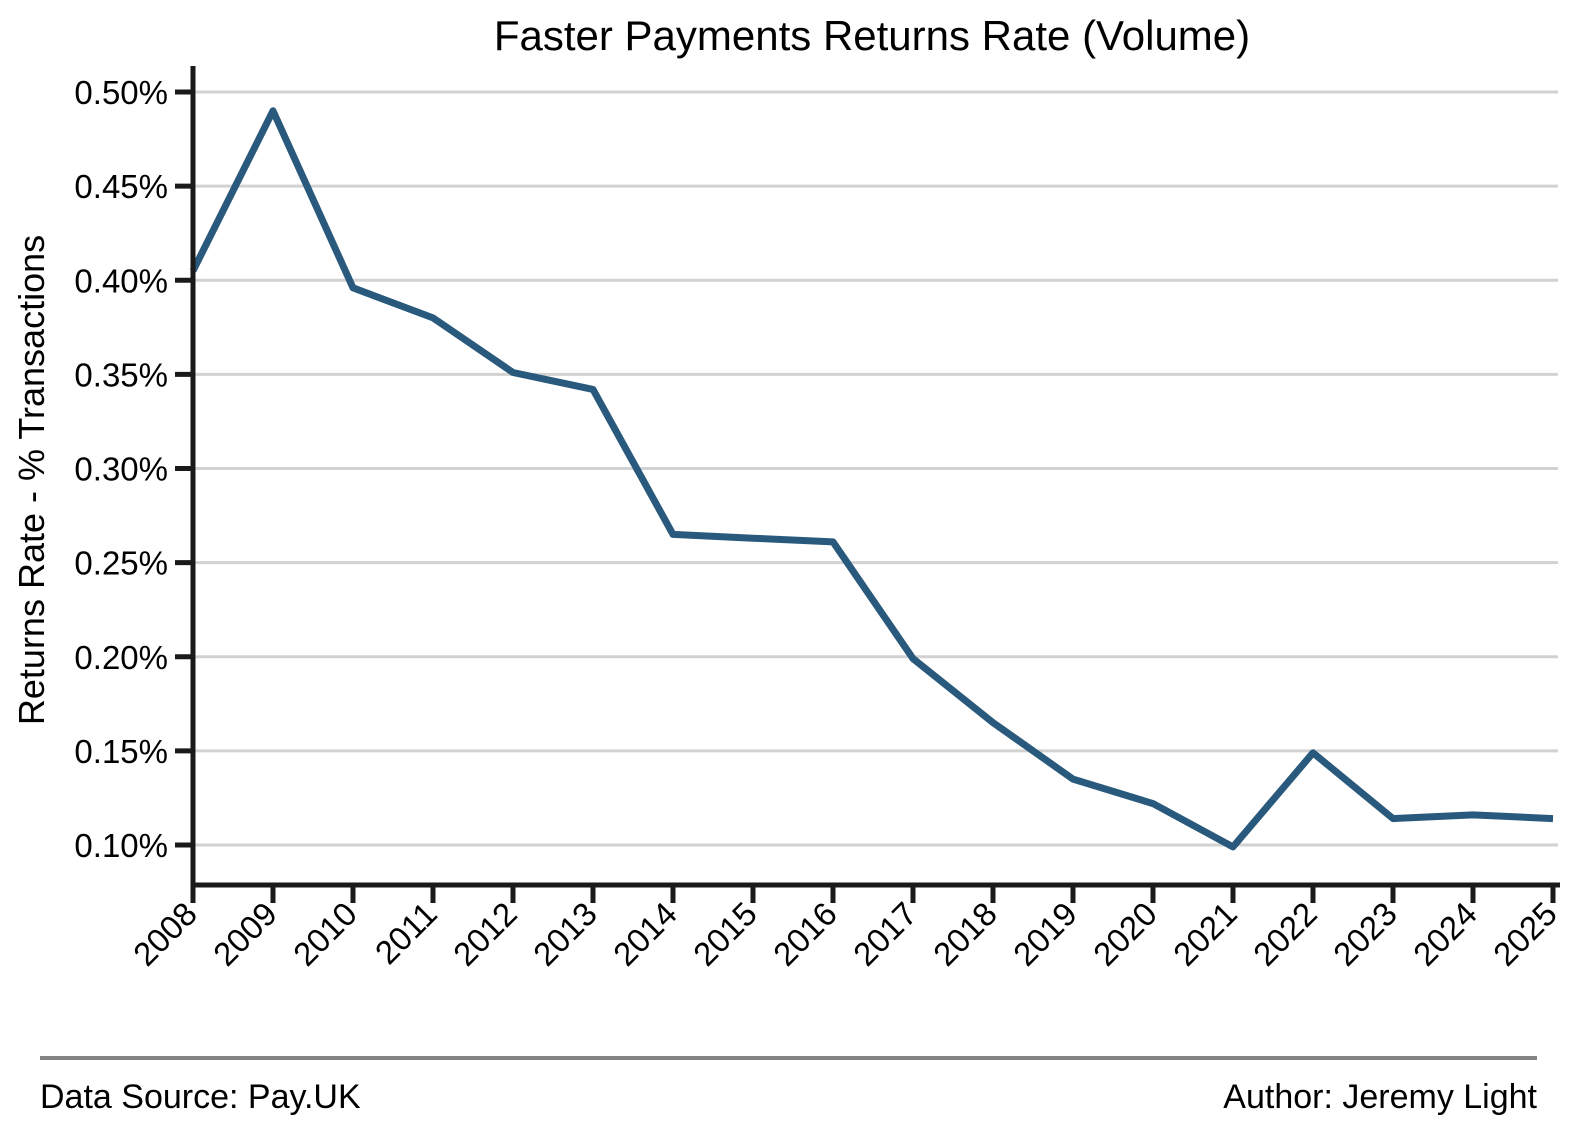  What do you see at coordinates (121, 751) in the screenshot?
I see `y-tick-label: 0.15%` at bounding box center [121, 751].